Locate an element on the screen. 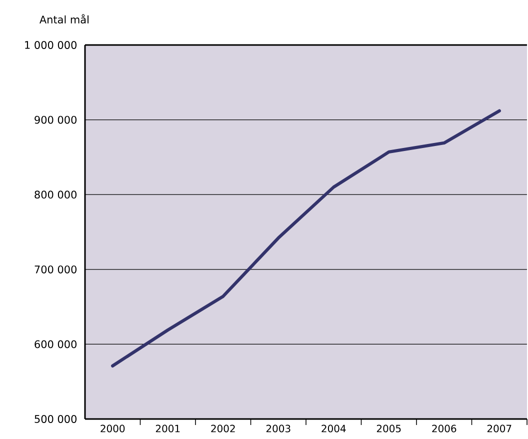 The image size is (528, 439). y-tick-label: 600 000 is located at coordinates (55, 344).